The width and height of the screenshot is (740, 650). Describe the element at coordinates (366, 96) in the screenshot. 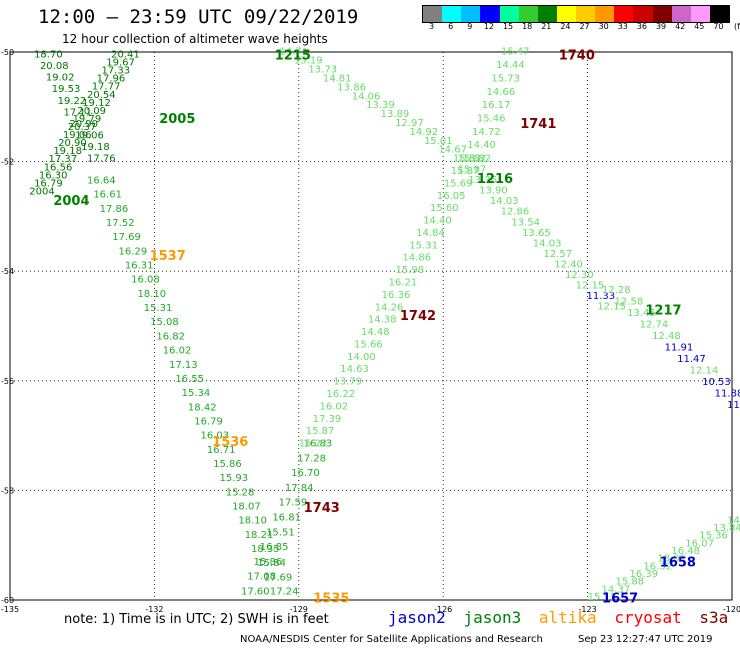

I see `wave-height-value: 14.06` at that location.